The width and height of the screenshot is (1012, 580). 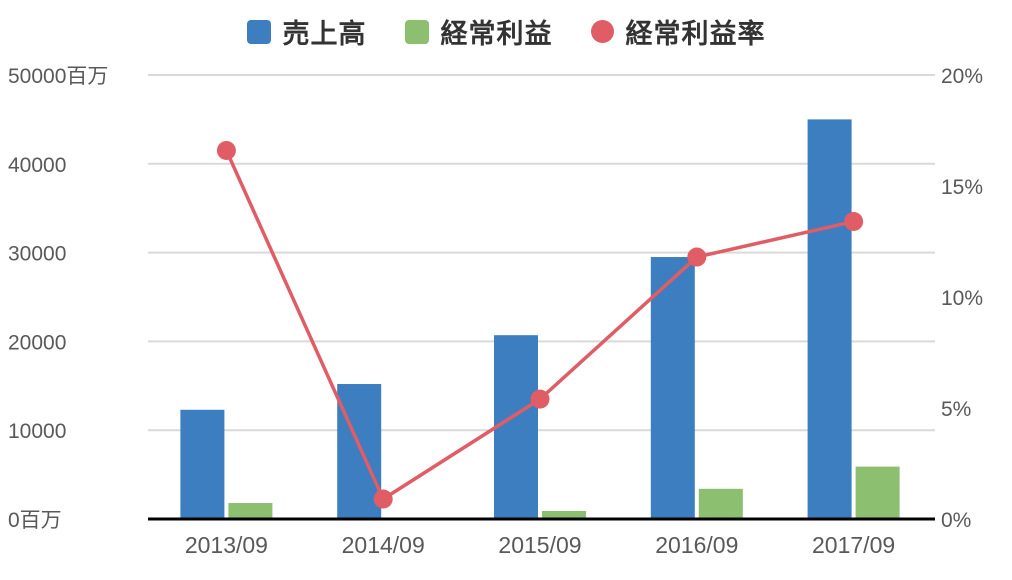 I want to click on bar-経常利益-2017/09, so click(x=877, y=492).